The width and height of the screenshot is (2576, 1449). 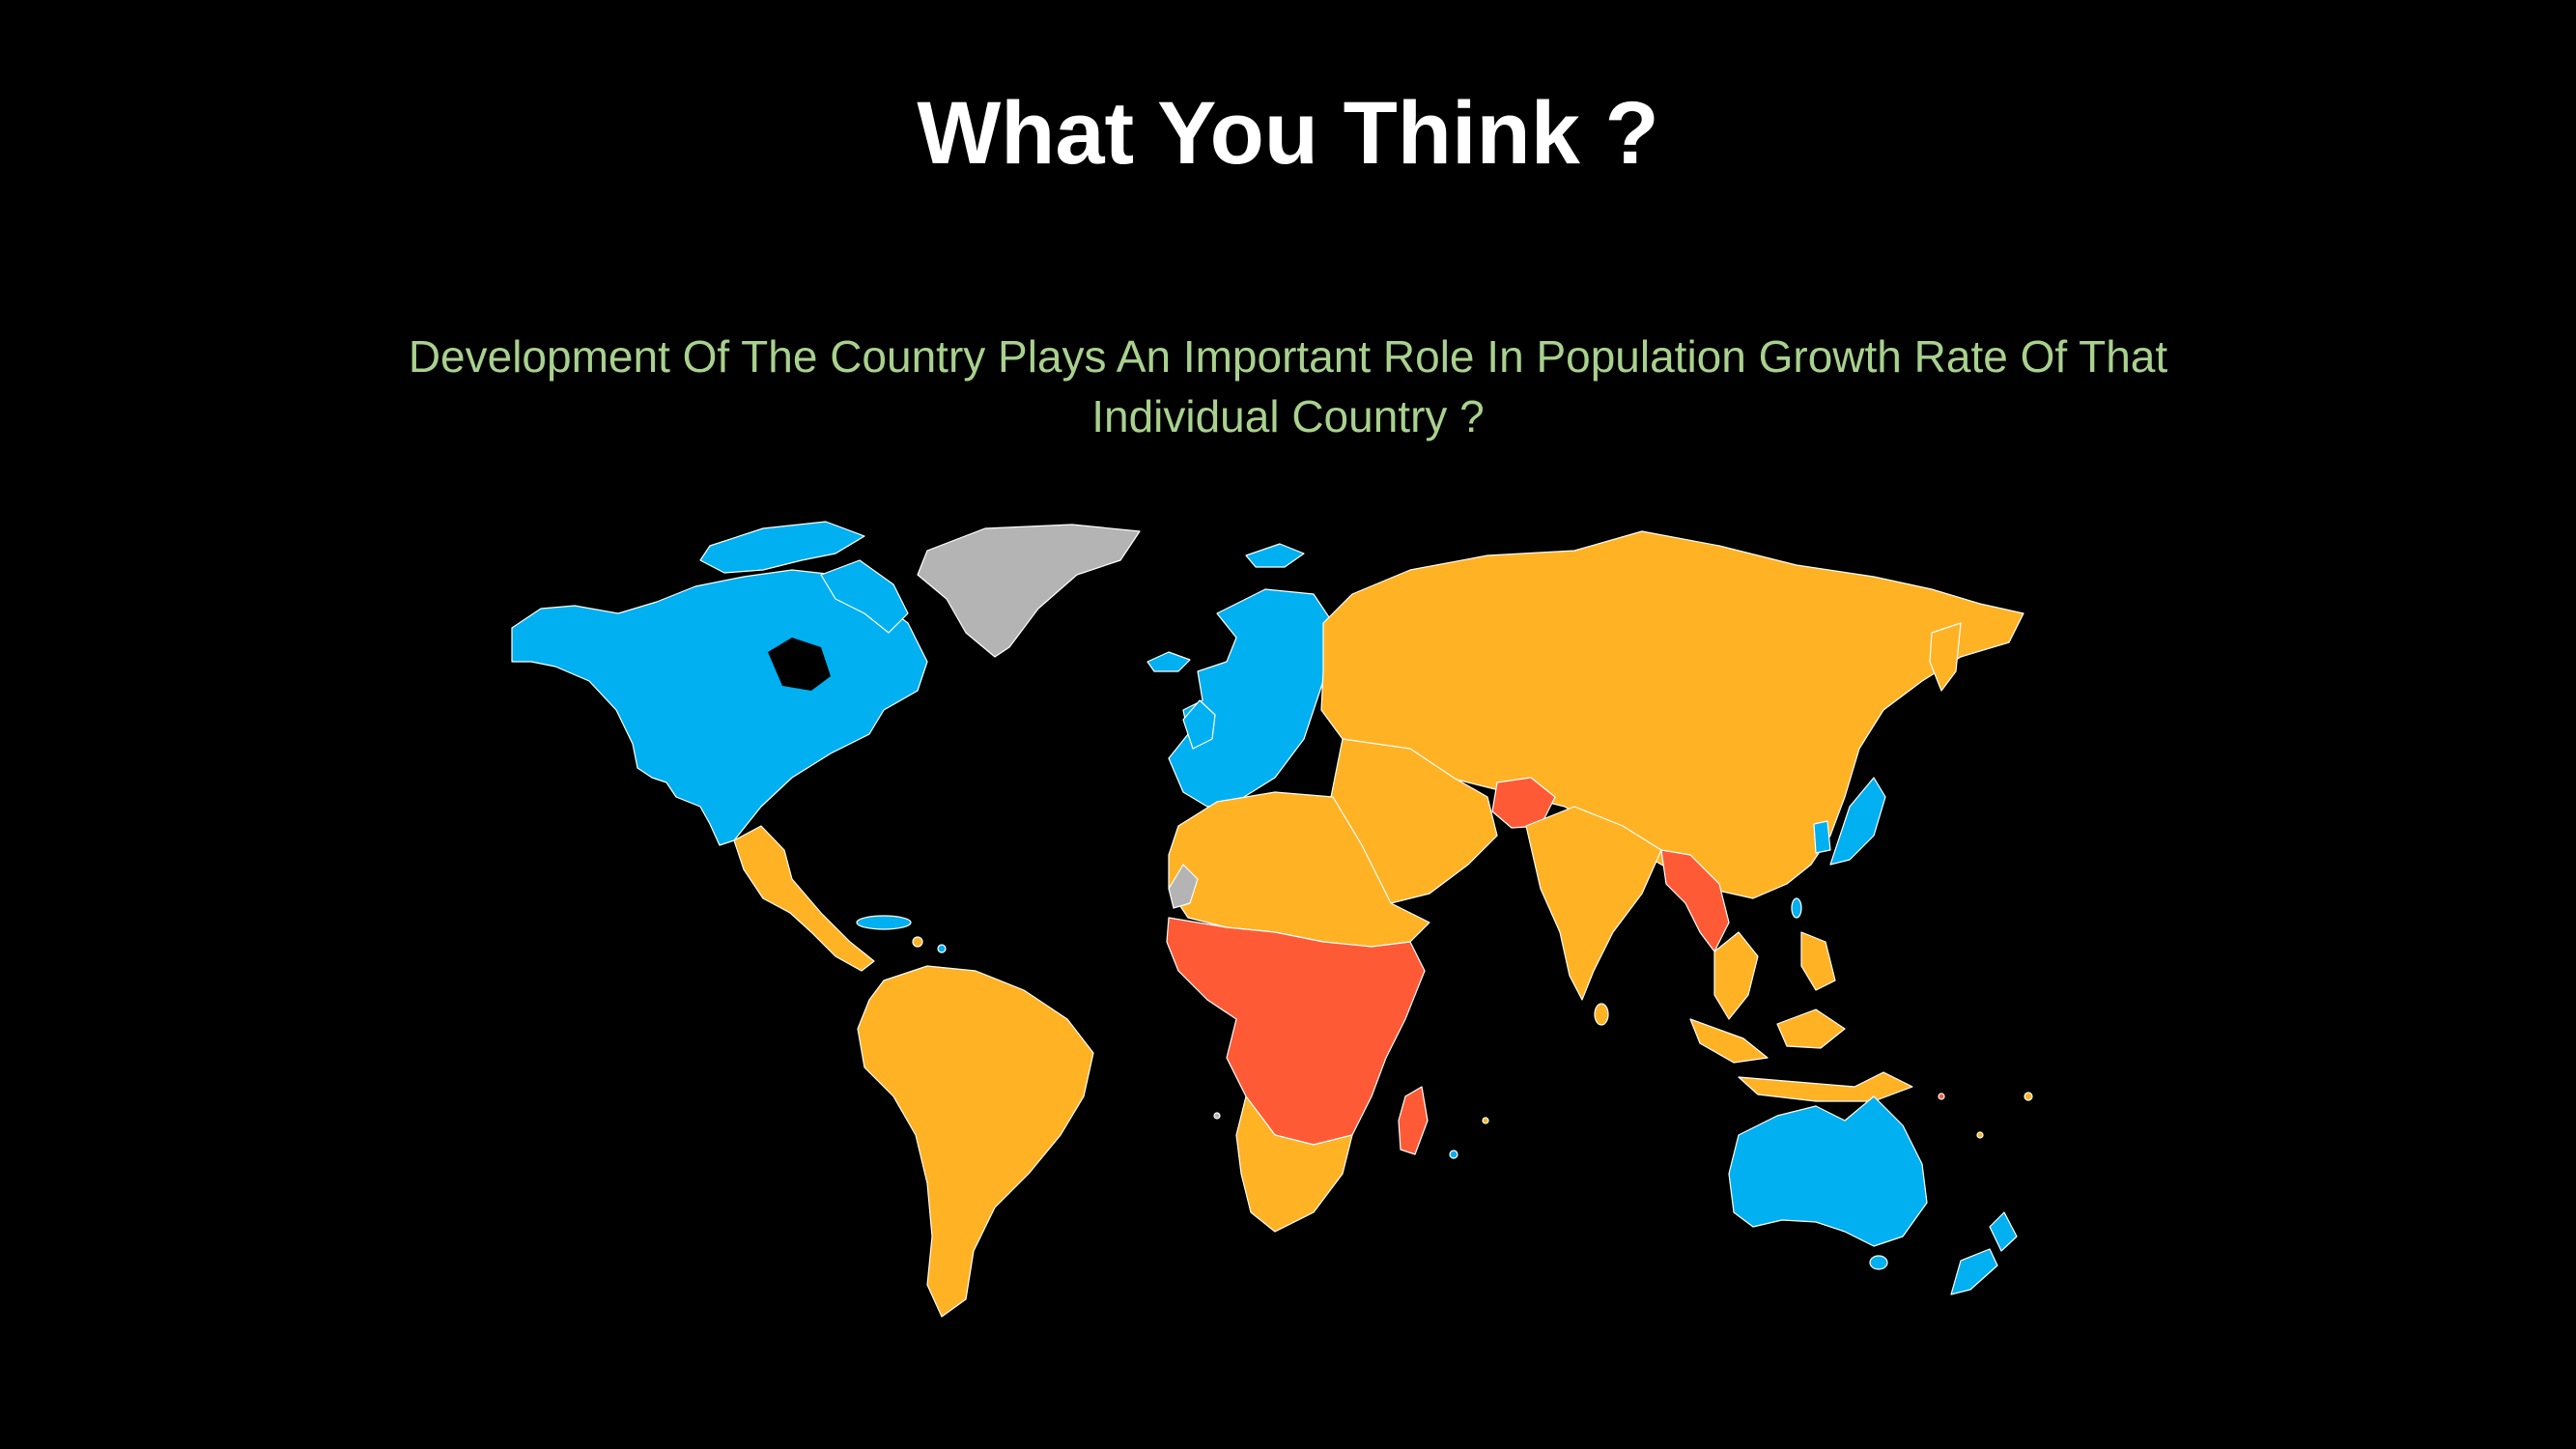 I want to click on region-japan, so click(x=1857, y=821).